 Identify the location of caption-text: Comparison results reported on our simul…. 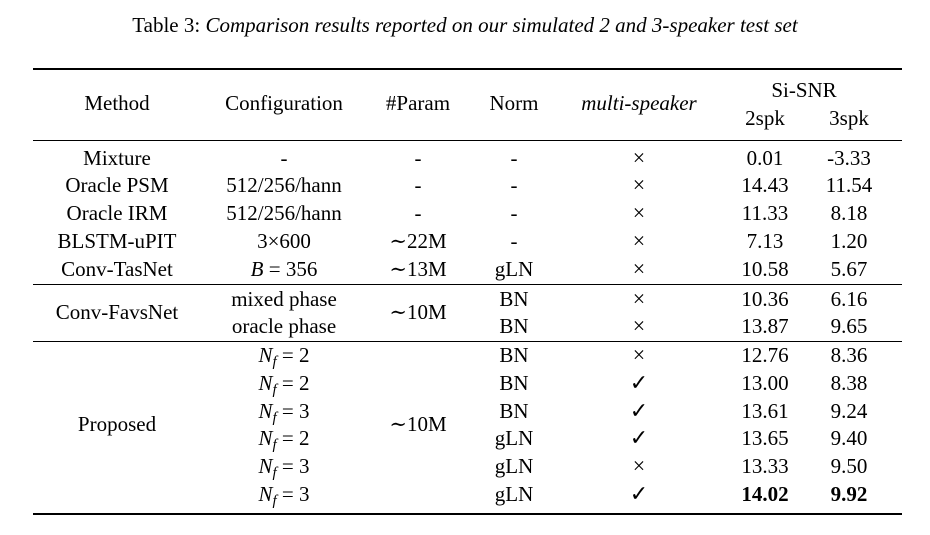
(501, 25).